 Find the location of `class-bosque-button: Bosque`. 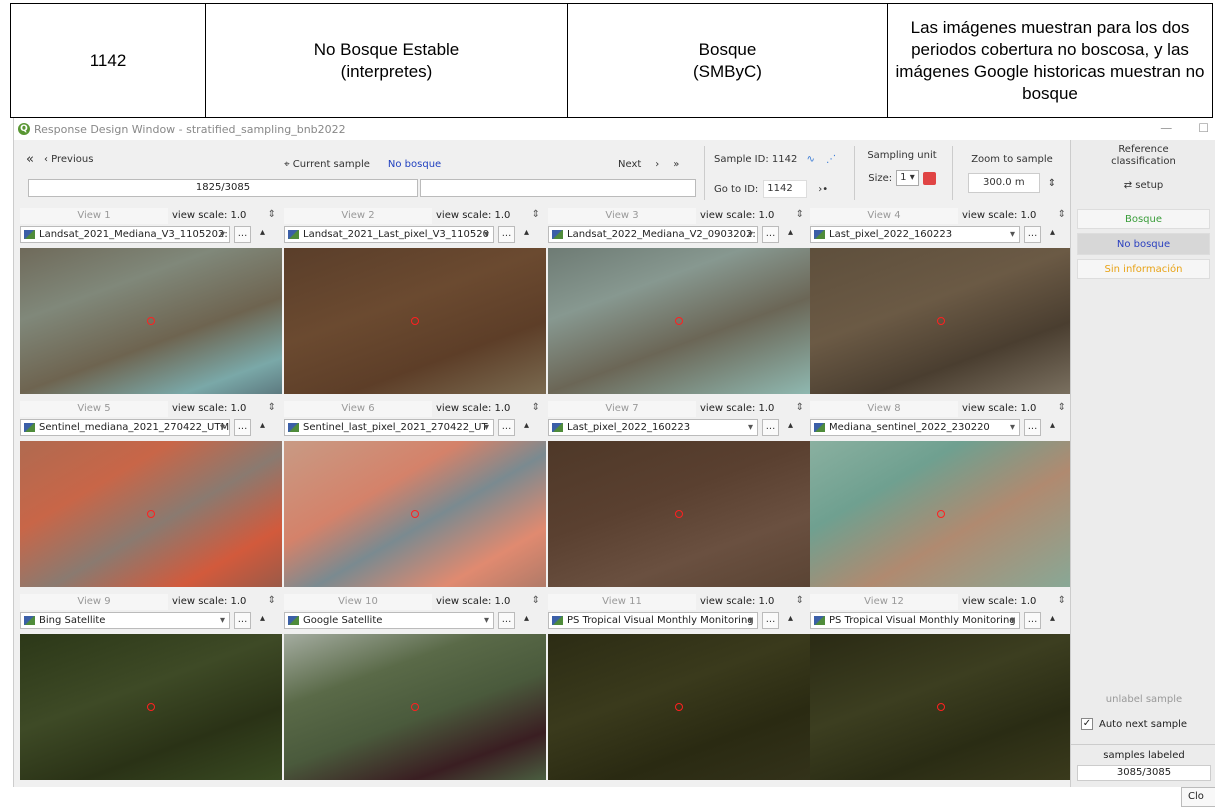

class-bosque-button: Bosque is located at coordinates (1143, 219).